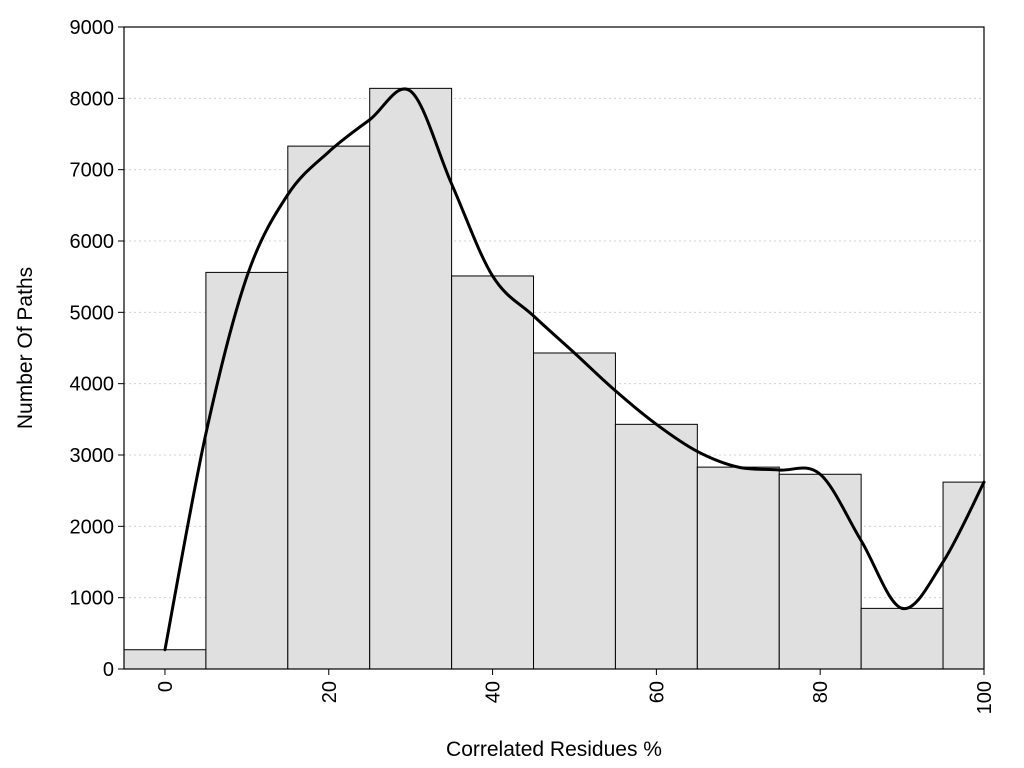 The width and height of the screenshot is (1024, 768). Describe the element at coordinates (25, 348) in the screenshot. I see `y-axis-title: Number Of Paths` at that location.